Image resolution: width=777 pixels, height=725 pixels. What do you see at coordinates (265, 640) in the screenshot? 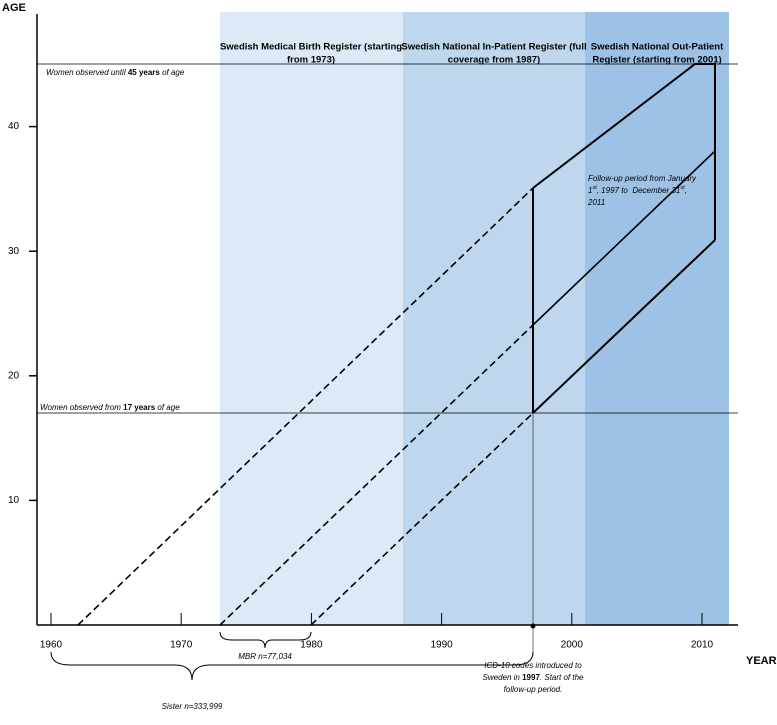
I see `mbr-brace` at bounding box center [265, 640].